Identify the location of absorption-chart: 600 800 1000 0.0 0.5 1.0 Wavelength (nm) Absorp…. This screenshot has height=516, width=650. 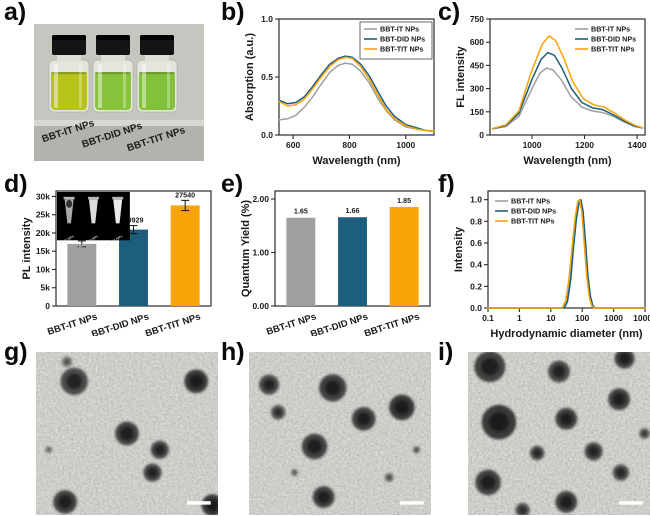
(339, 90).